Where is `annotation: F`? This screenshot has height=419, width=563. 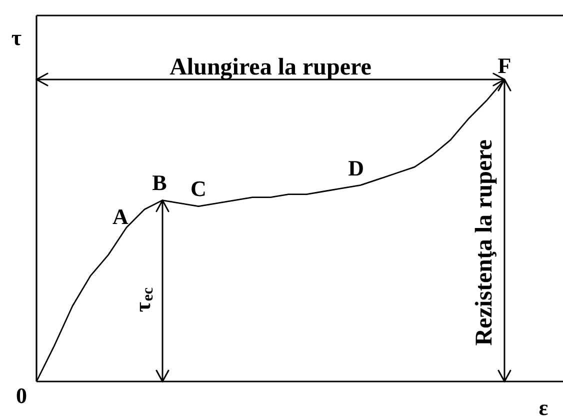 annotation: F is located at coordinates (505, 65).